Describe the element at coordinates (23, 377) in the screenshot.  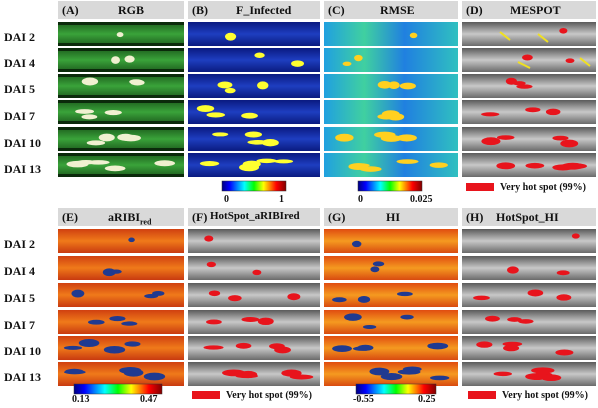
I see `bottom-row-label-6: DAI 13` at that location.